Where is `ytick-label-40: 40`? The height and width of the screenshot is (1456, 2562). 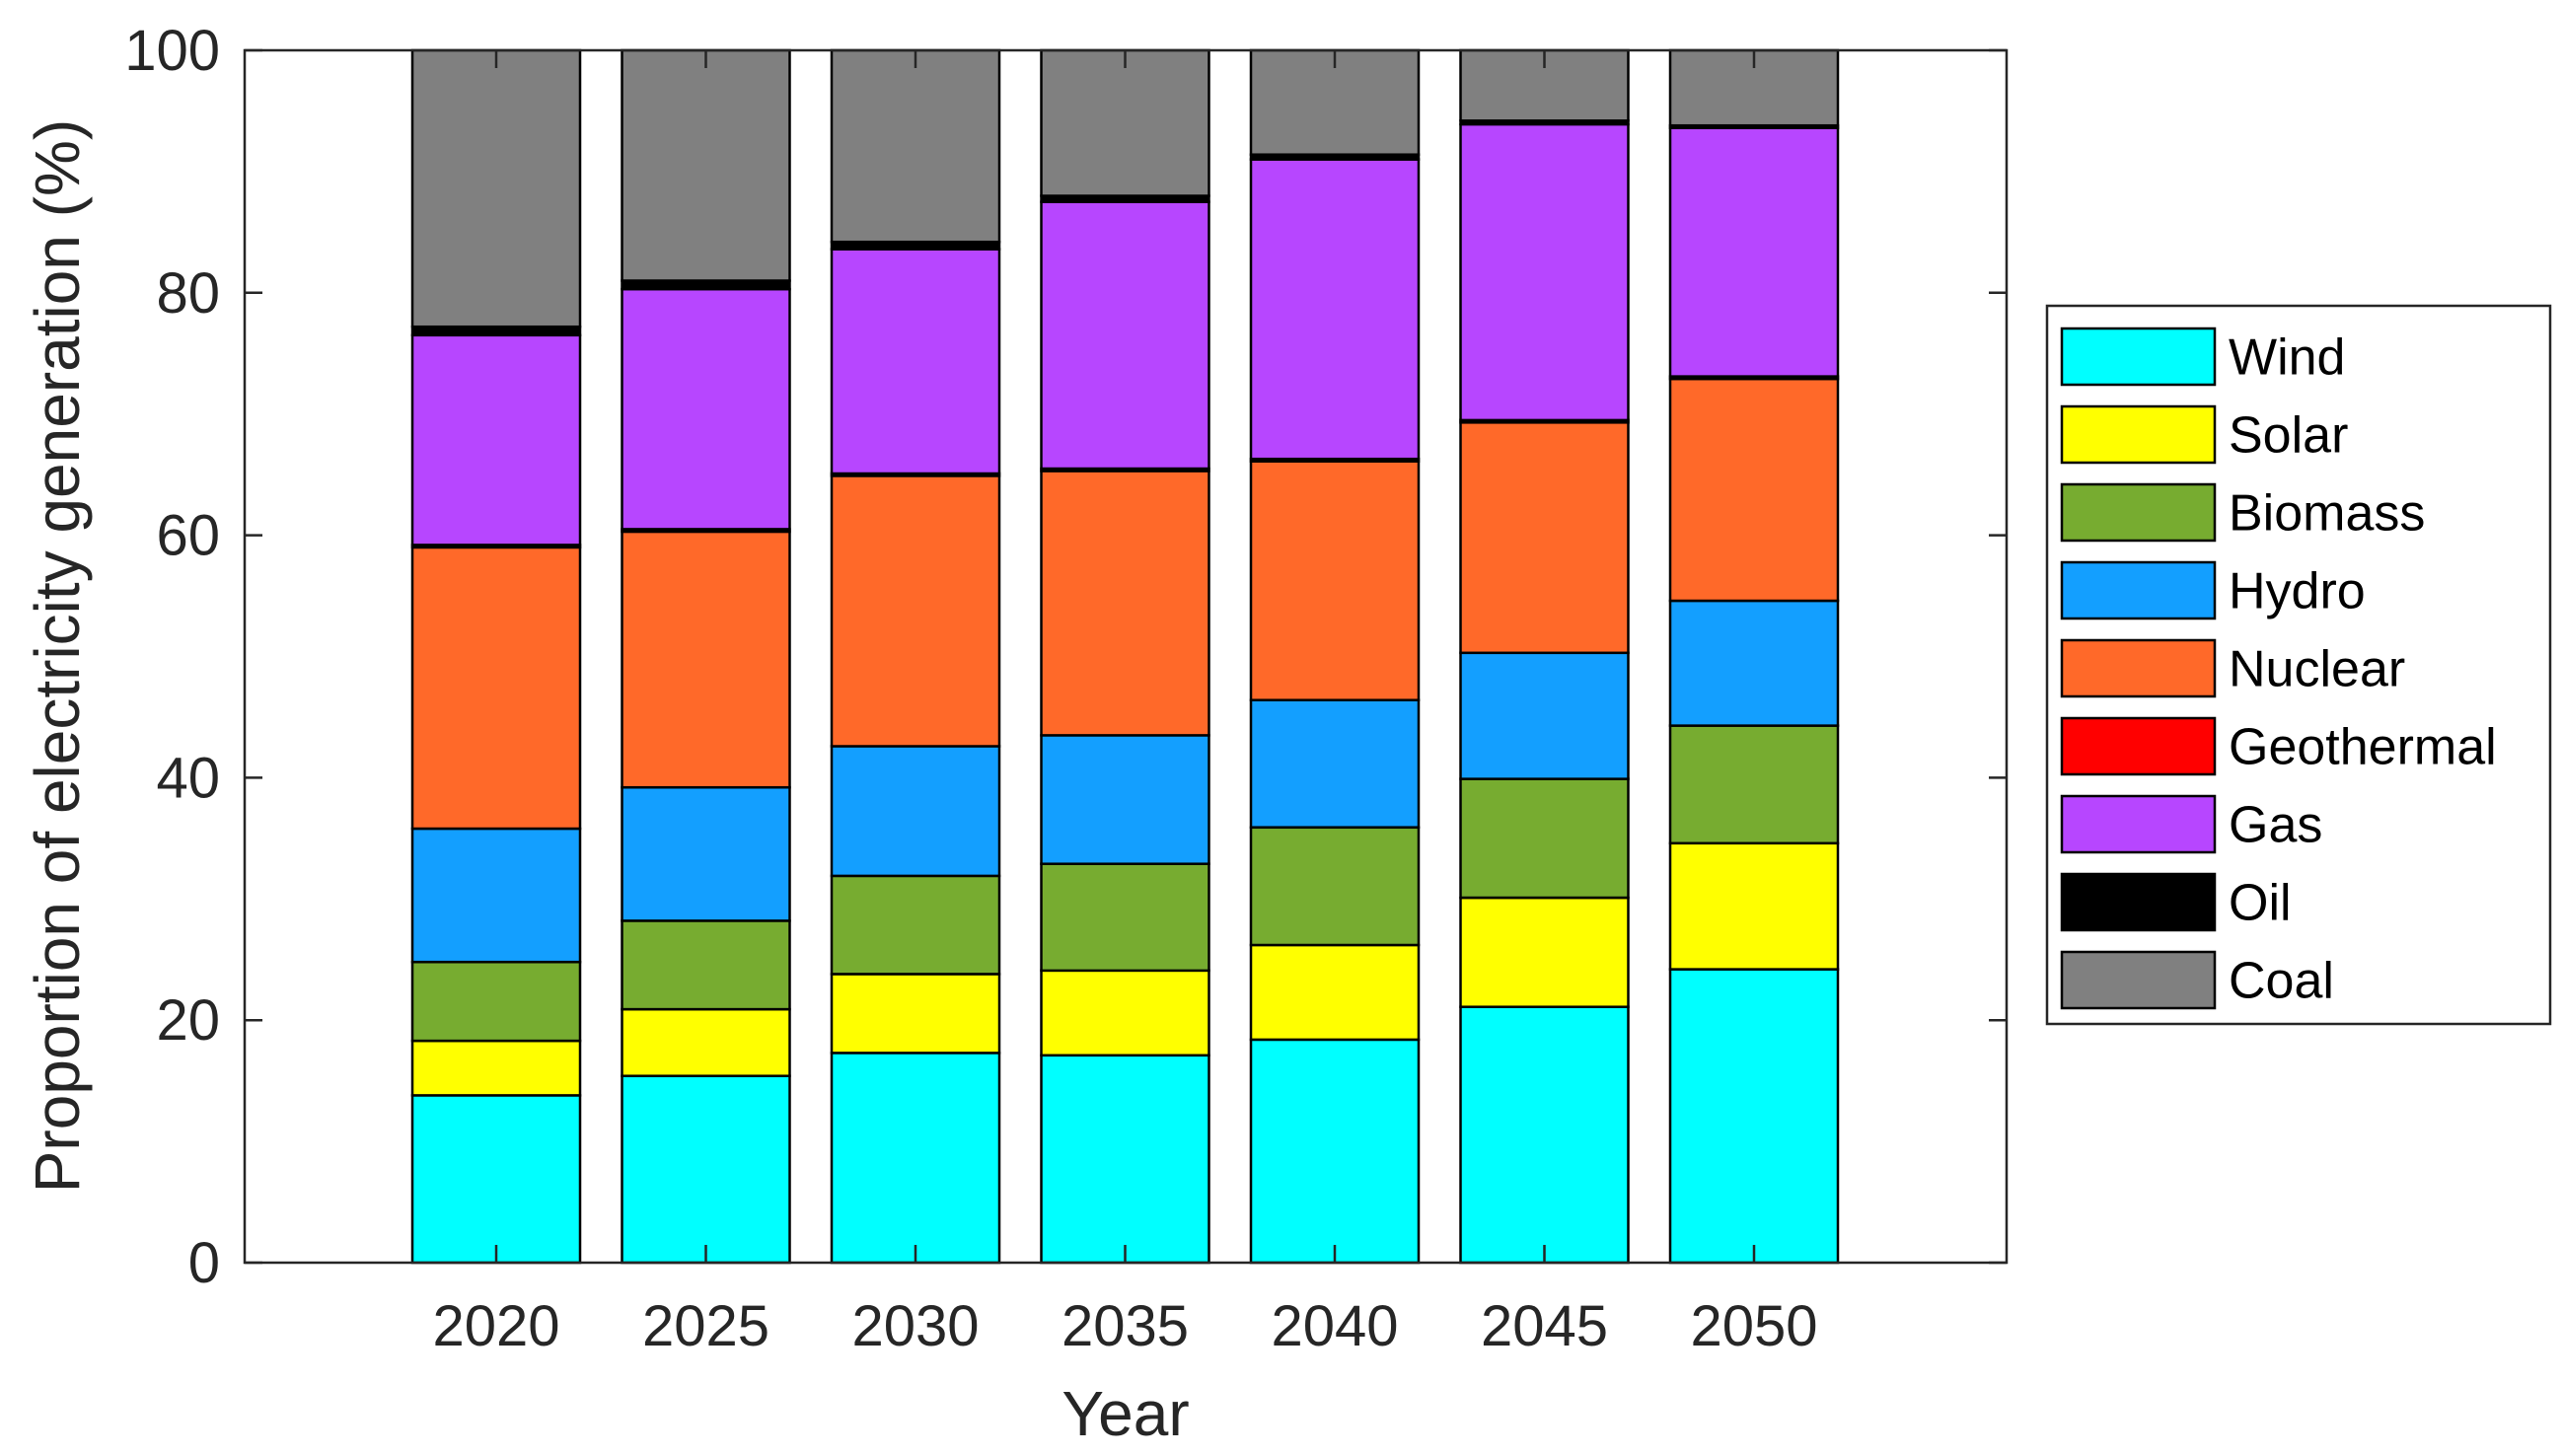 ytick-label-40: 40 is located at coordinates (188, 778).